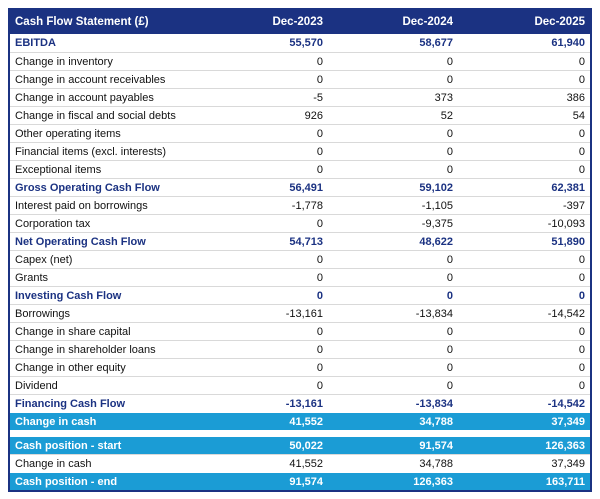 This screenshot has width=600, height=499. What do you see at coordinates (82, 22) in the screenshot?
I see `table-title: Cash Flow Statement (£)` at bounding box center [82, 22].